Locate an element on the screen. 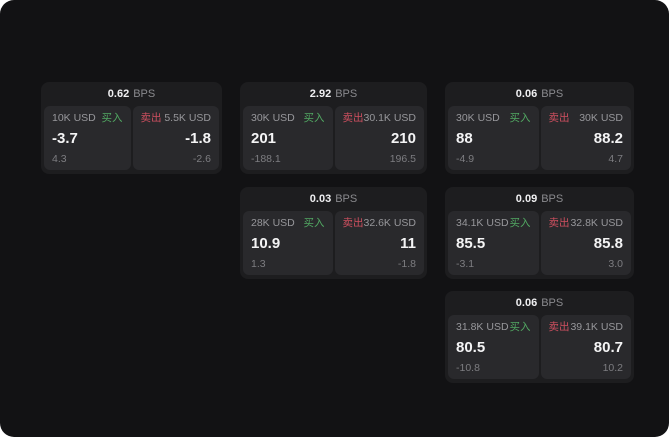  sell-amount: 32.6K USD is located at coordinates (390, 223).